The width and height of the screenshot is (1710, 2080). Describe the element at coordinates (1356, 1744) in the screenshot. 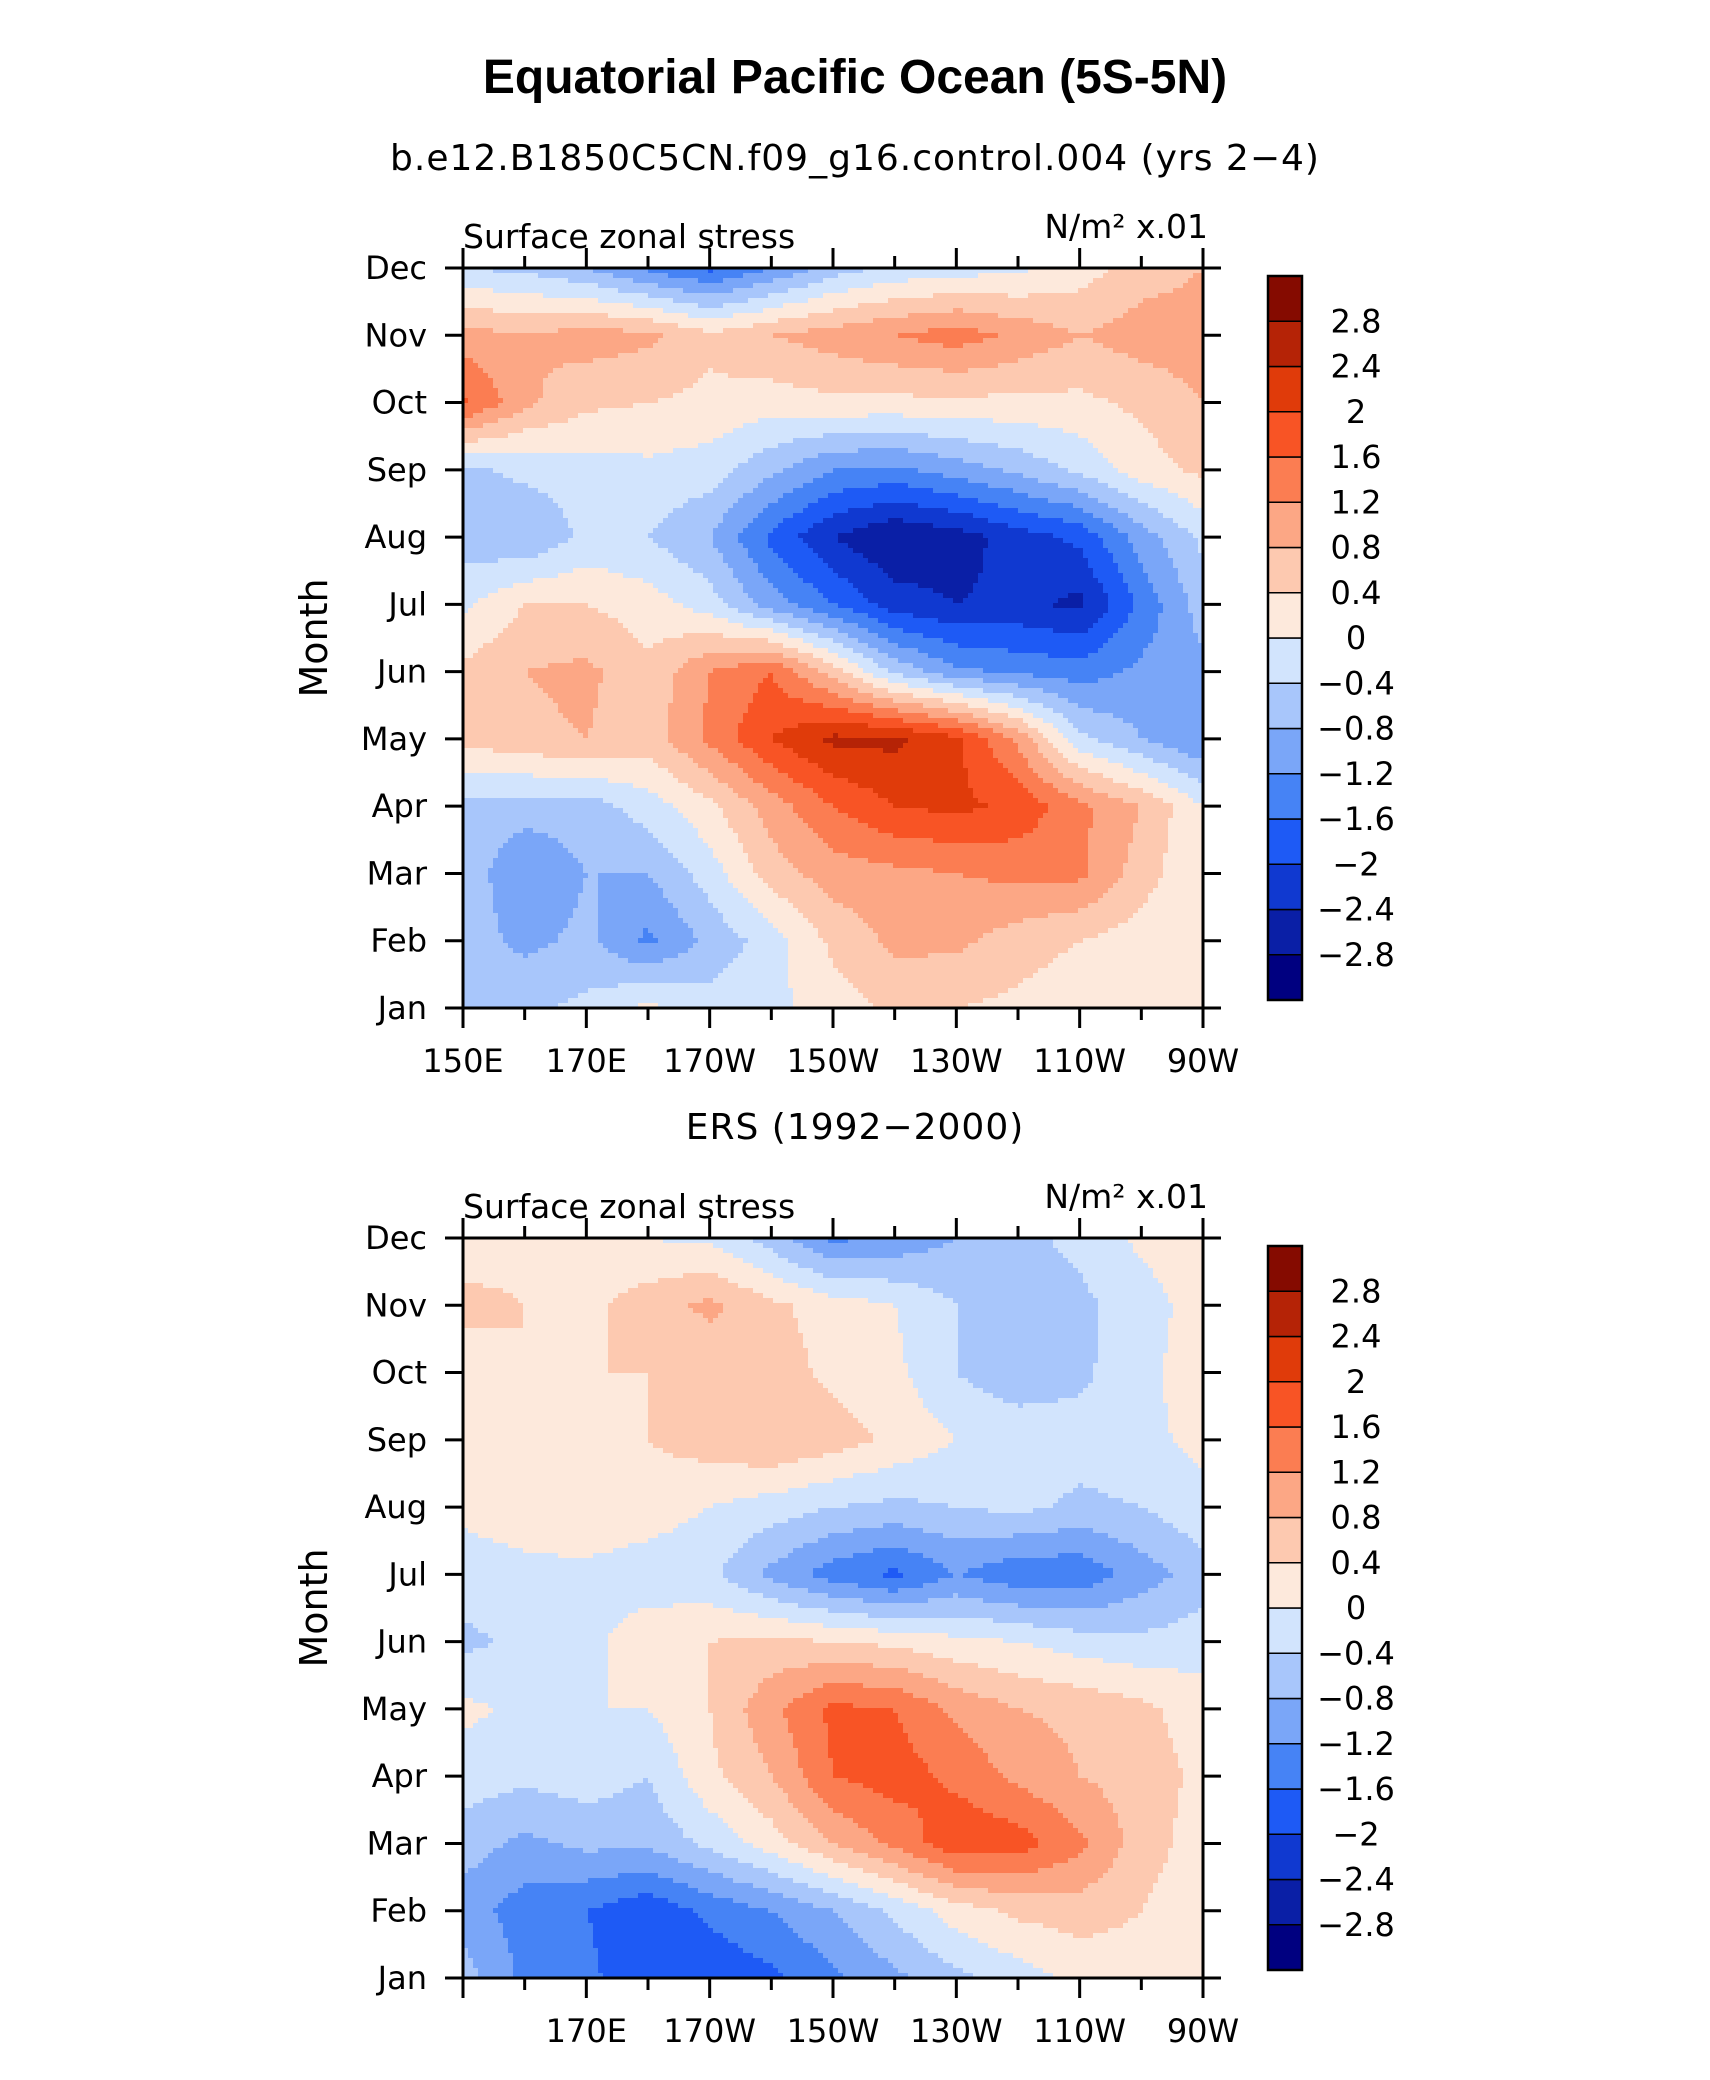

I see `colorbar-level-label: −1.2` at that location.